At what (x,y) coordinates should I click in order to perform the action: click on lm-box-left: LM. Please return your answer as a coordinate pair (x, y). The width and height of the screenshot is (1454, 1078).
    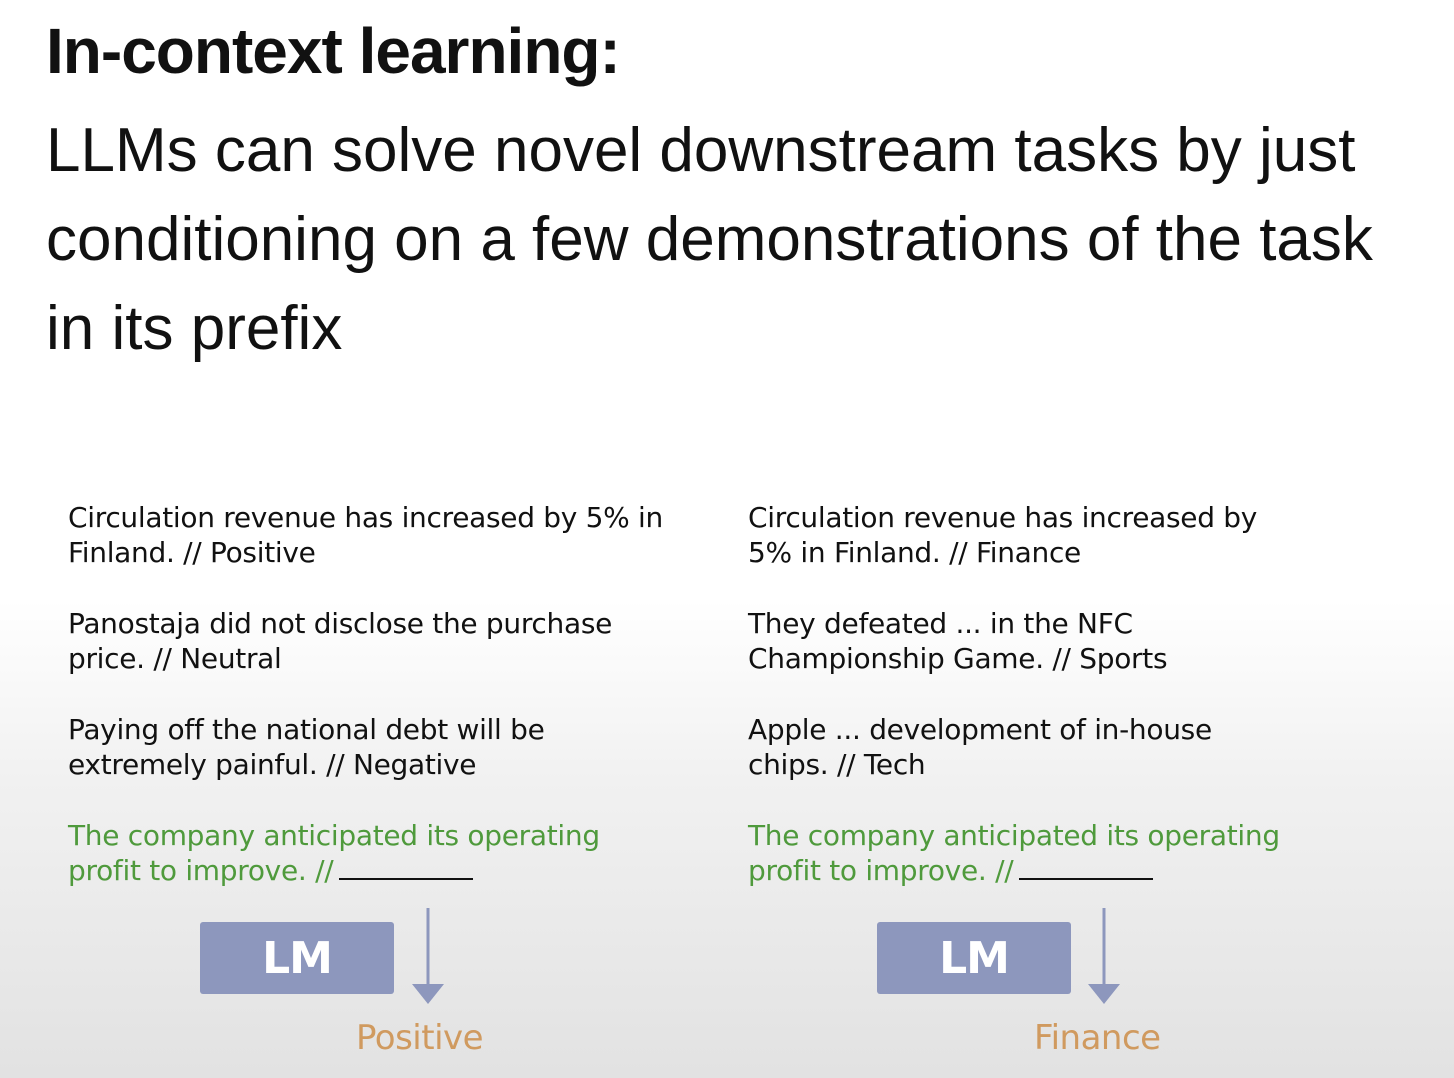
    Looking at the image, I should click on (297, 958).